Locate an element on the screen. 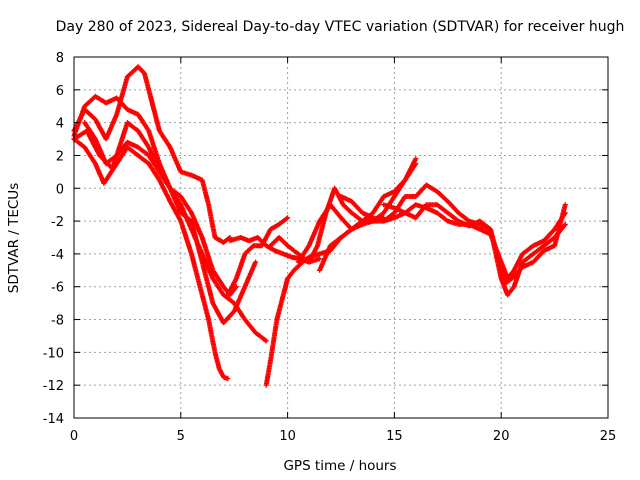 The image size is (640, 480). y-tick-label: 6 is located at coordinates (60, 91).